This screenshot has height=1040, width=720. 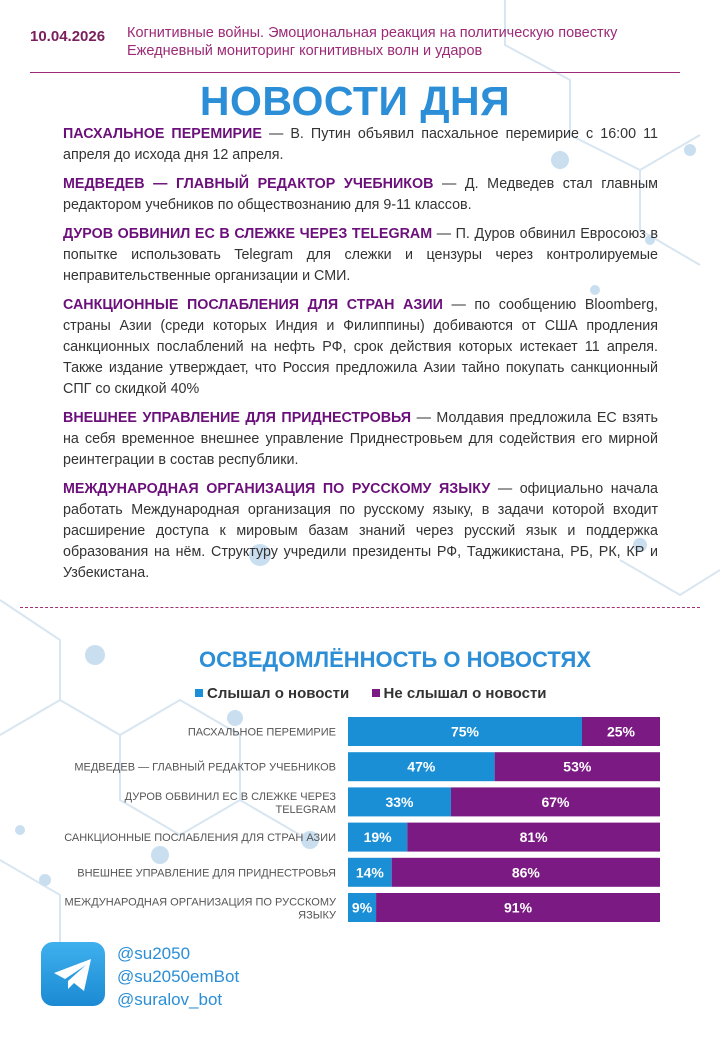 I want to click on data-label: 33%, so click(x=399, y=802).